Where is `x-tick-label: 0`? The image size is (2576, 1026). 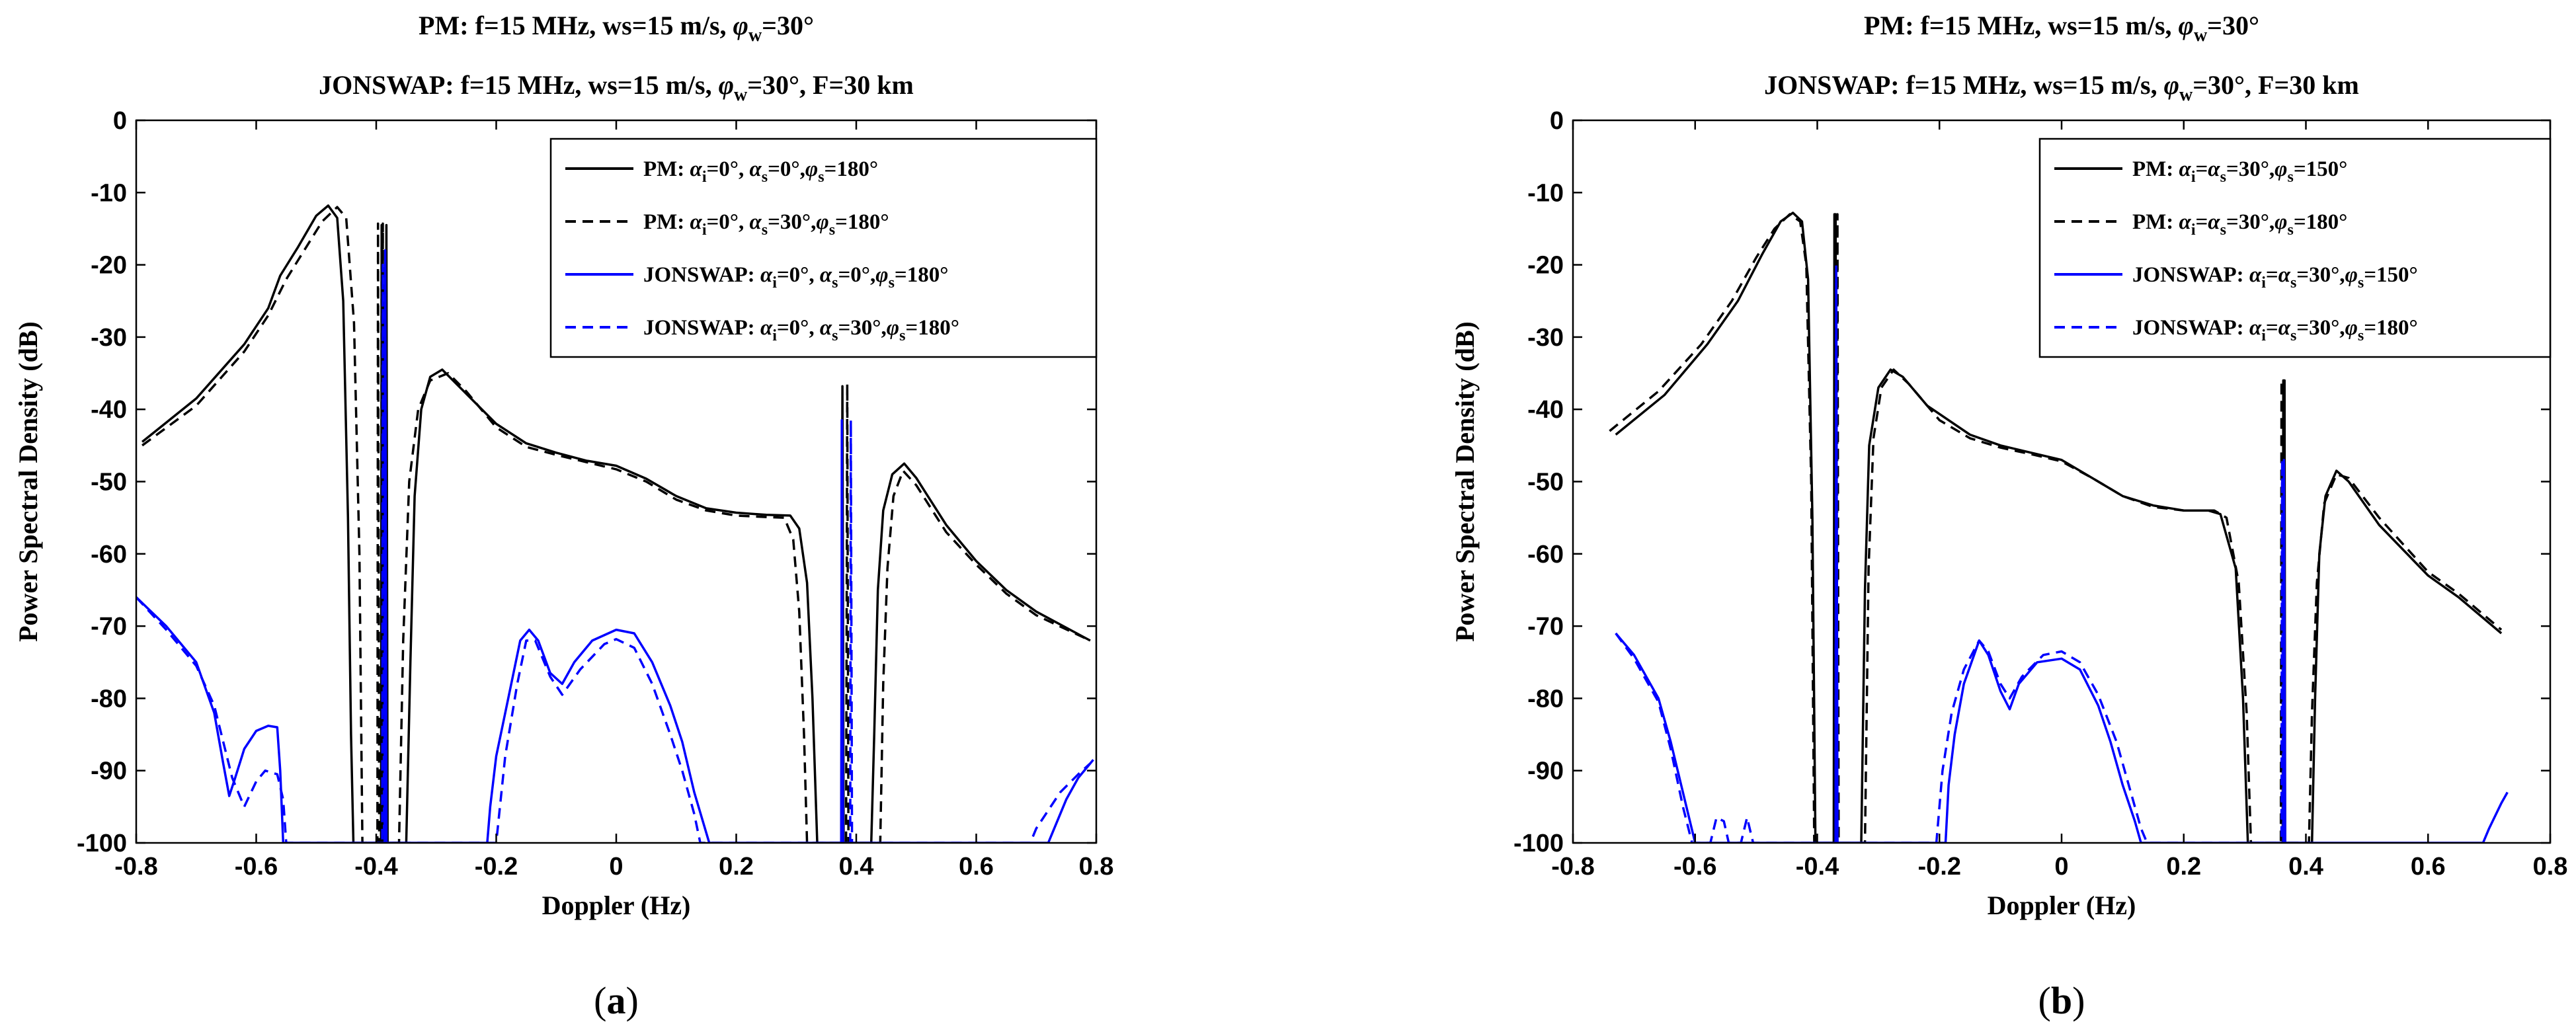
x-tick-label: 0 is located at coordinates (616, 867).